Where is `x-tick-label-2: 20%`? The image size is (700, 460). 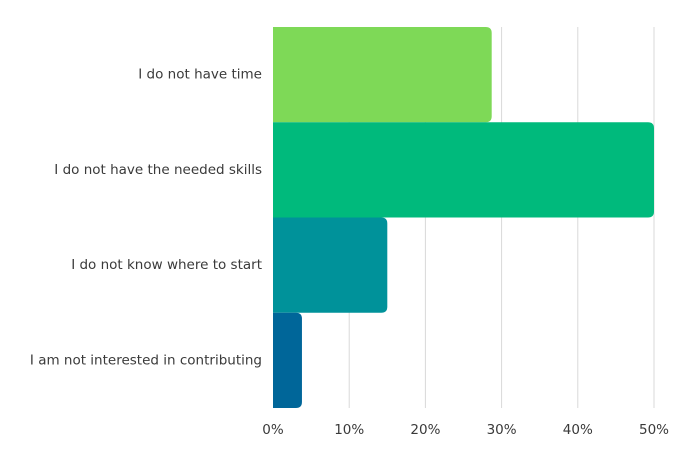 x-tick-label-2: 20% is located at coordinates (425, 430).